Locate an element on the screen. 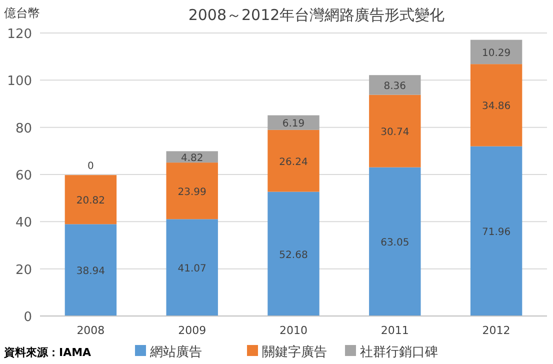 The image size is (553, 364). data-label: 26.24 is located at coordinates (293, 162).